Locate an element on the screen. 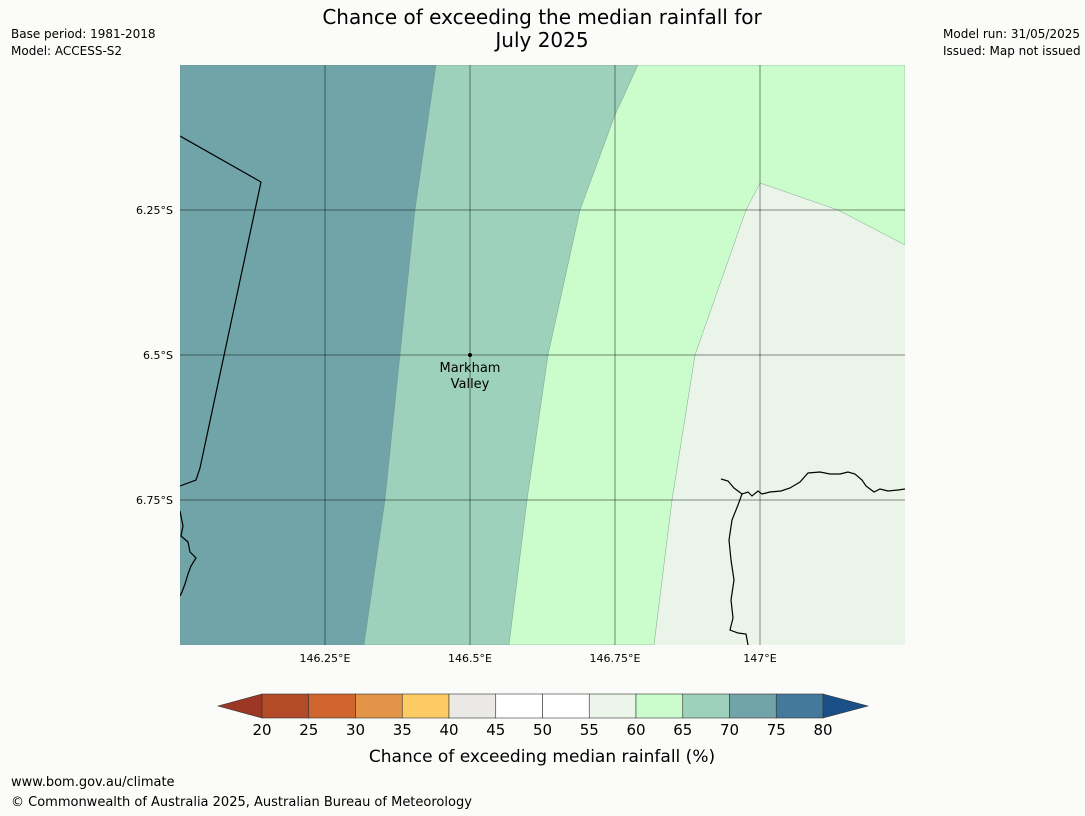 This screenshot has height=816, width=1085. model-run: Model run: 31/05/2025 is located at coordinates (1012, 34).